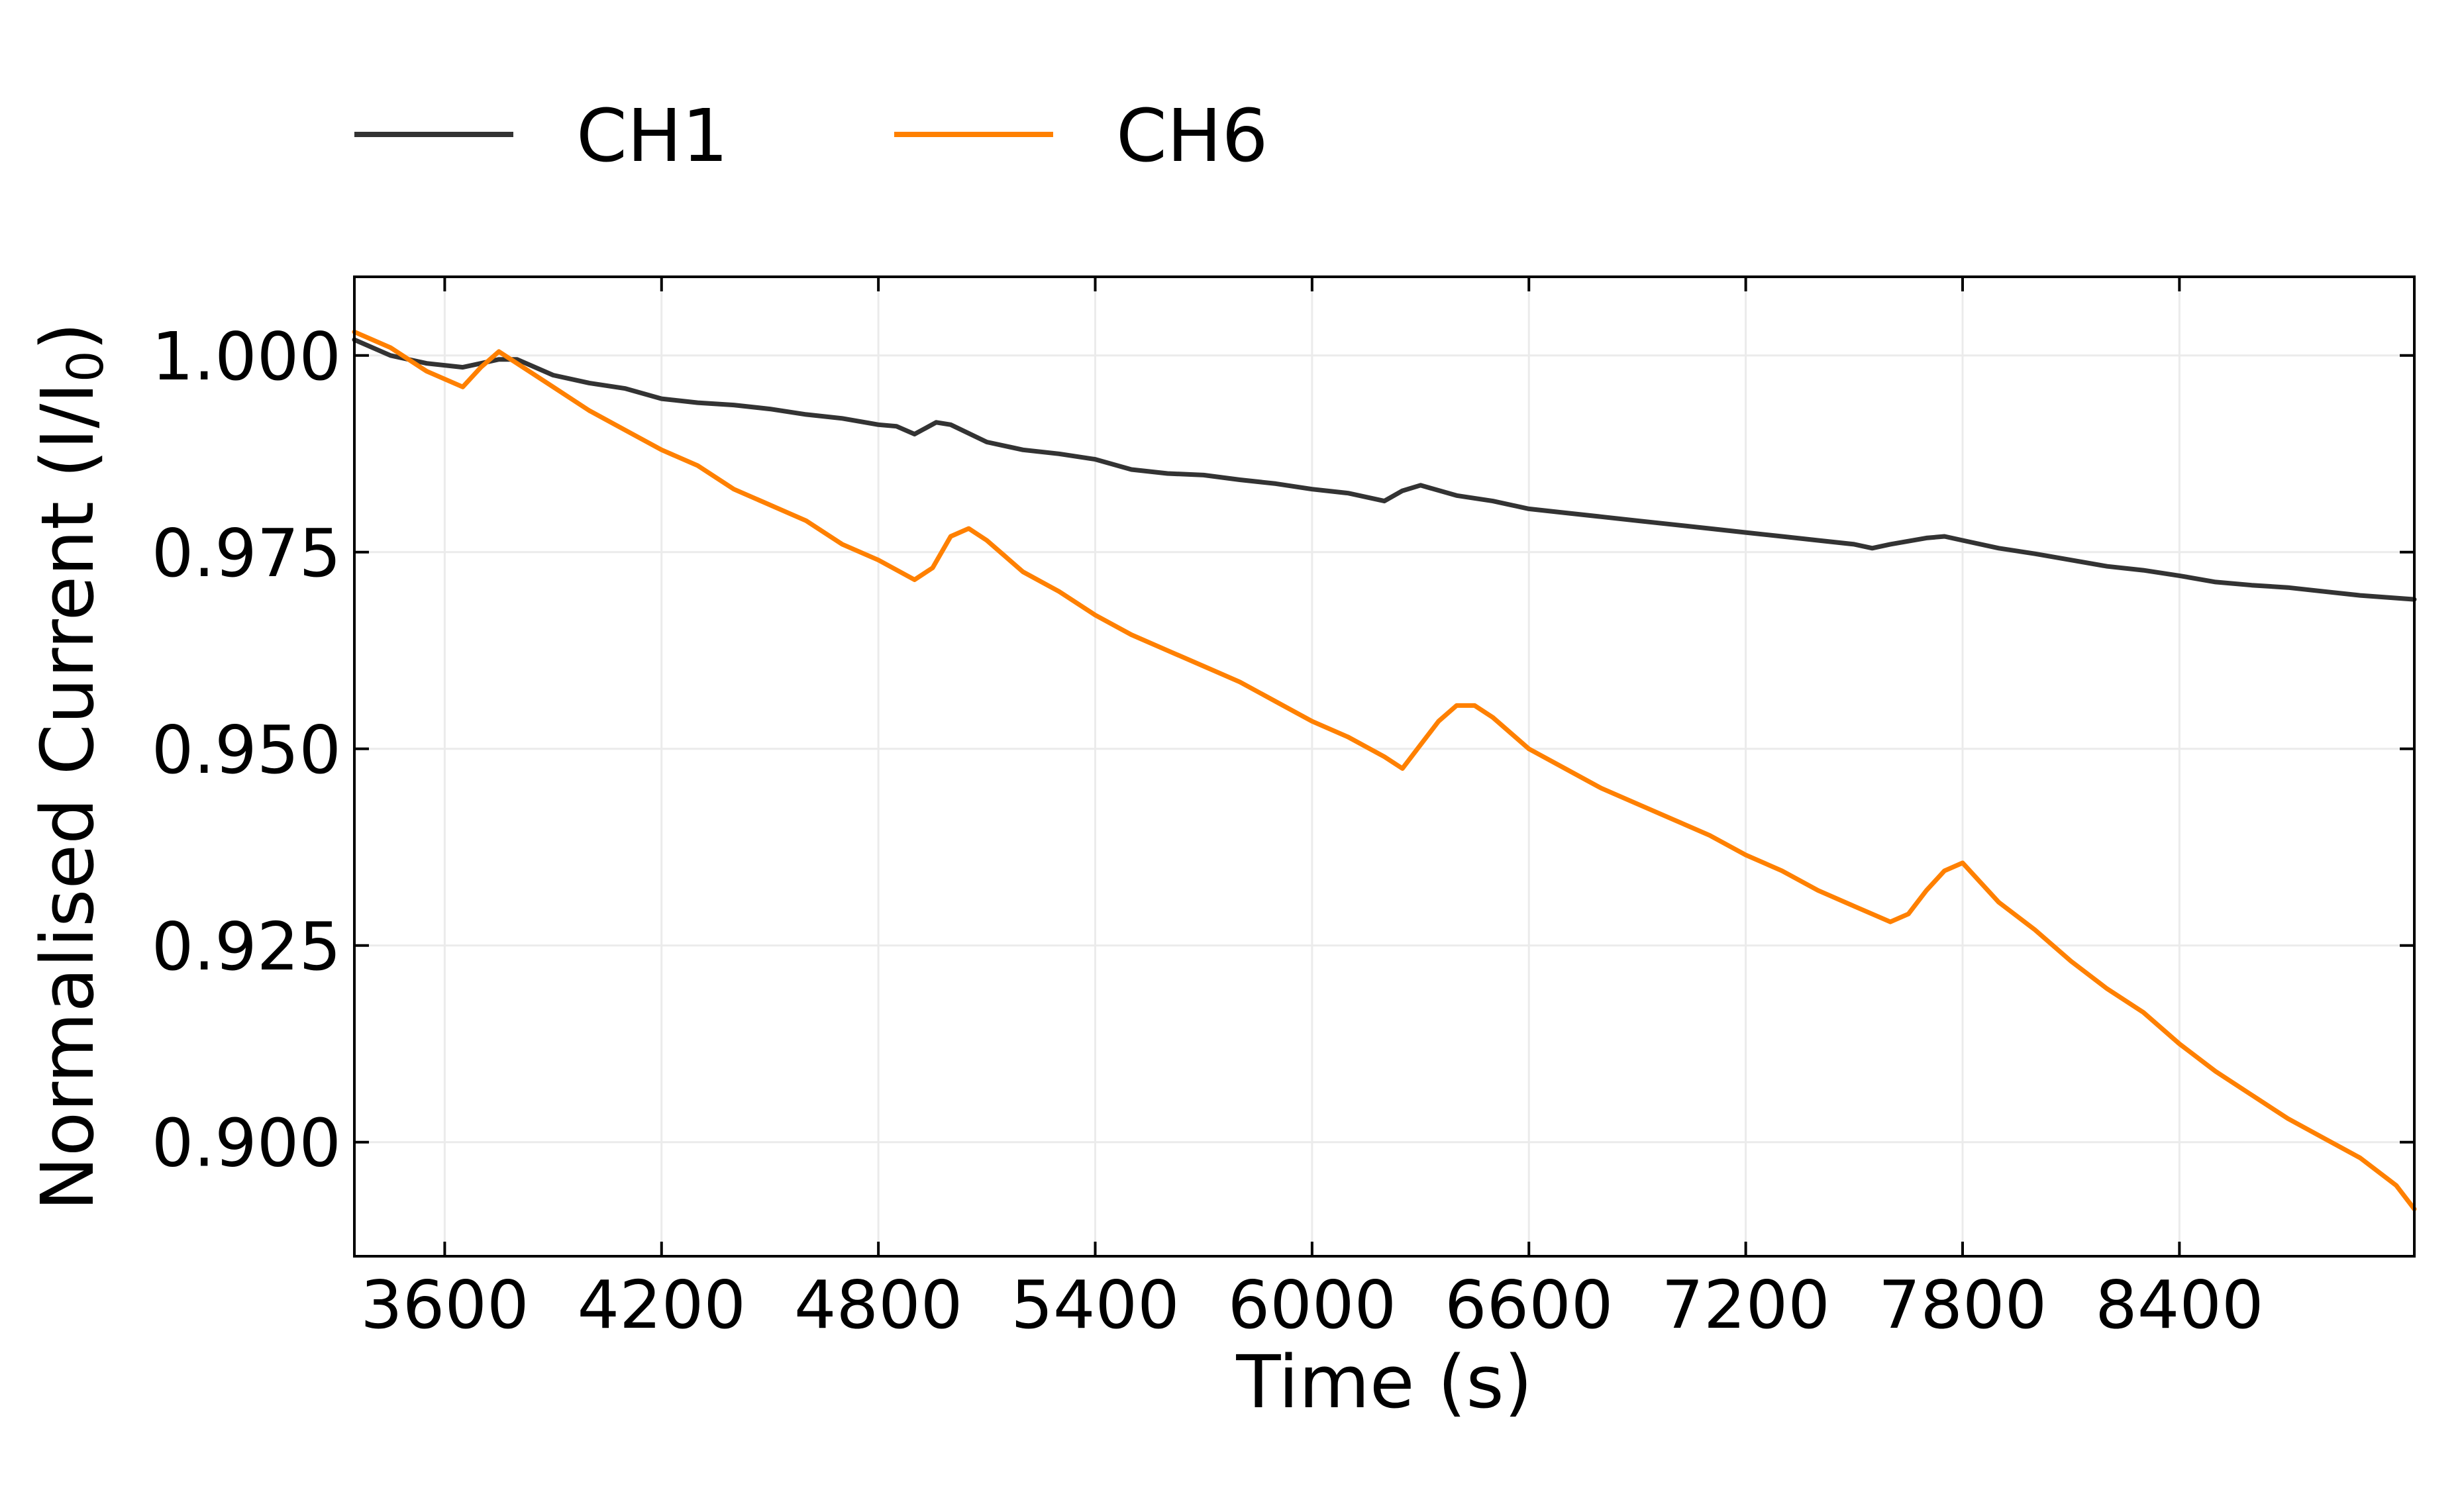 This screenshot has height=1490, width=2464. What do you see at coordinates (811, 135) in the screenshot?
I see `legend: CH1 CH6` at bounding box center [811, 135].